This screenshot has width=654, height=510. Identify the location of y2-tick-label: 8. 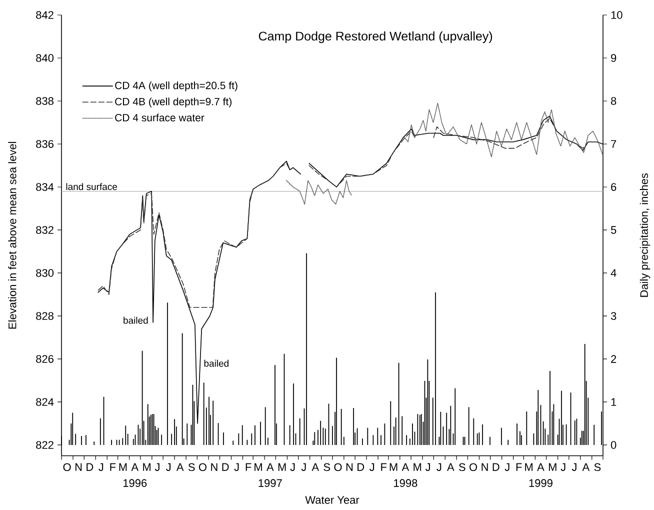
(613, 101).